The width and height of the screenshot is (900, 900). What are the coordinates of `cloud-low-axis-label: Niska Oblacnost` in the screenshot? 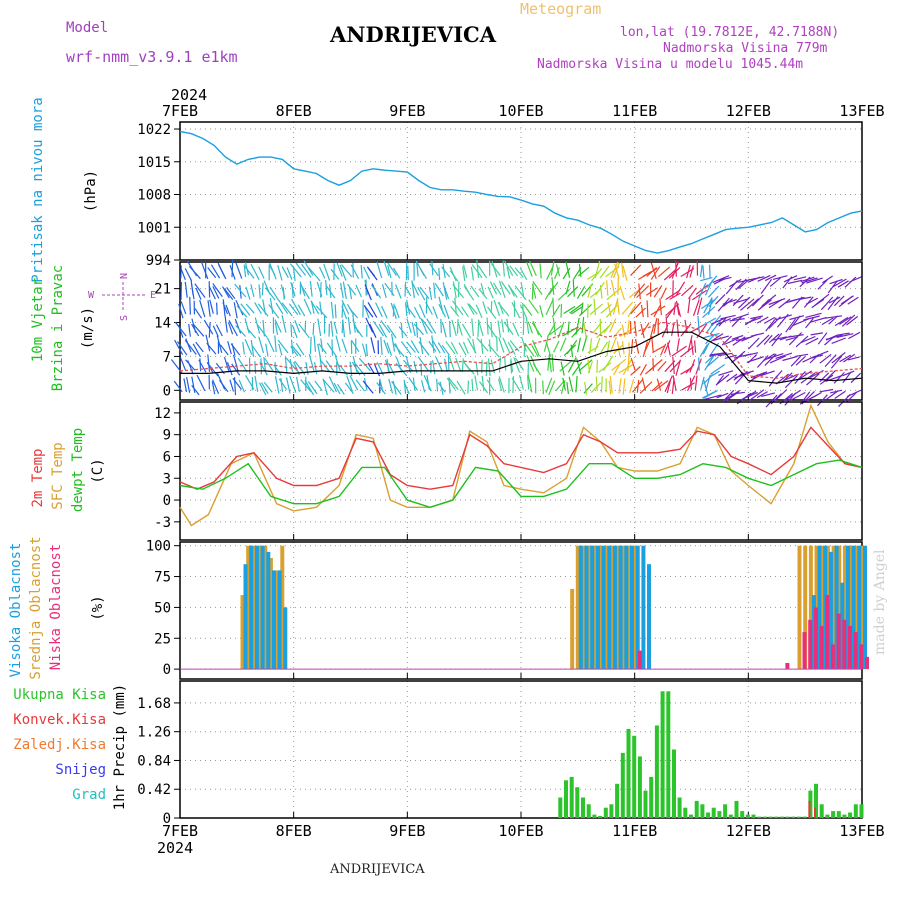 It's located at (56, 607).